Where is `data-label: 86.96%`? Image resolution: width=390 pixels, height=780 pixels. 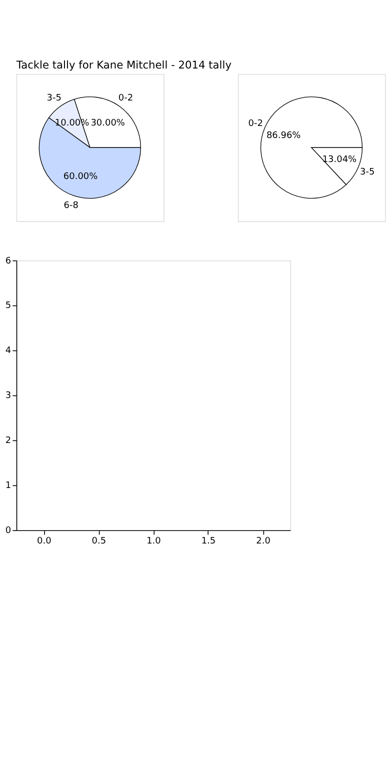 data-label: 86.96% is located at coordinates (284, 135).